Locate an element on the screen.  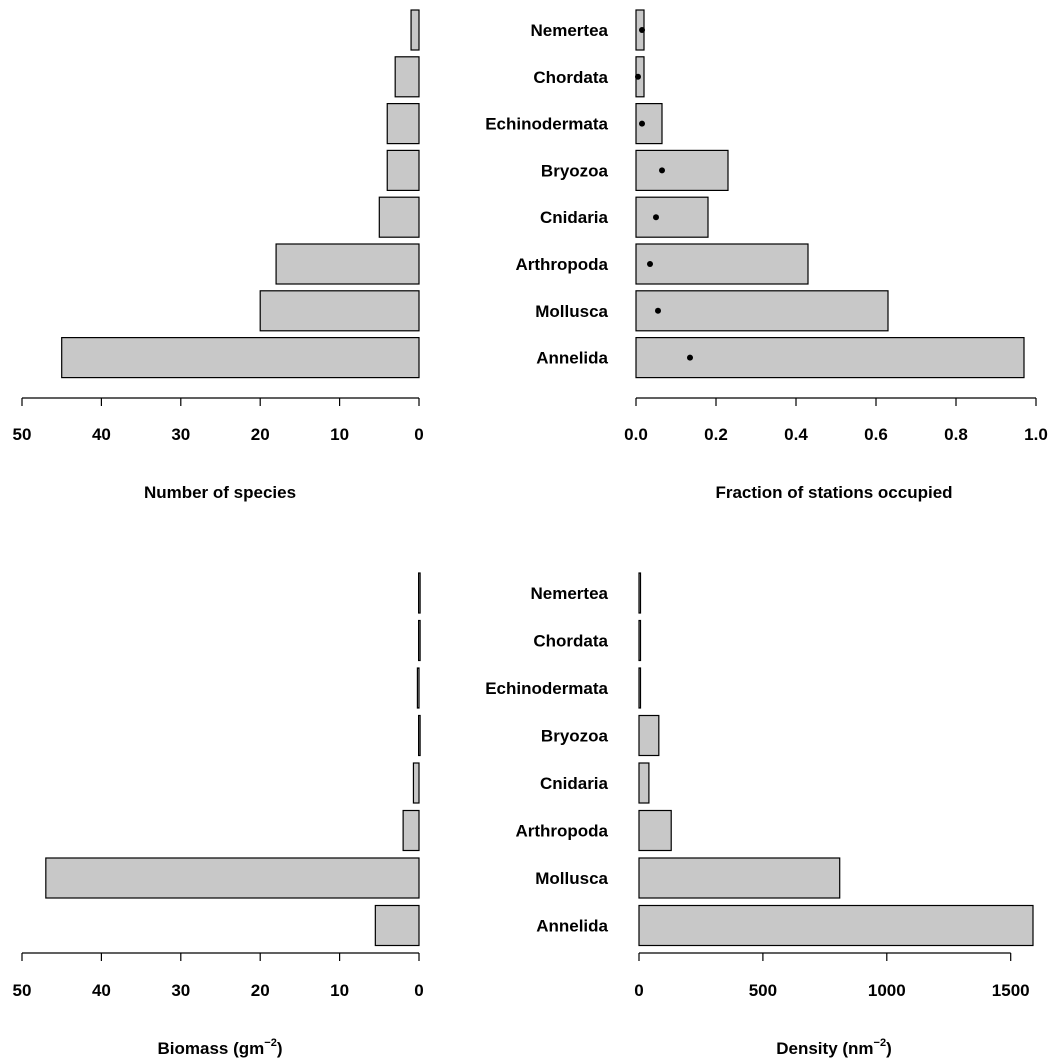
x-tick-label: 1.0 is located at coordinates (1036, 434).